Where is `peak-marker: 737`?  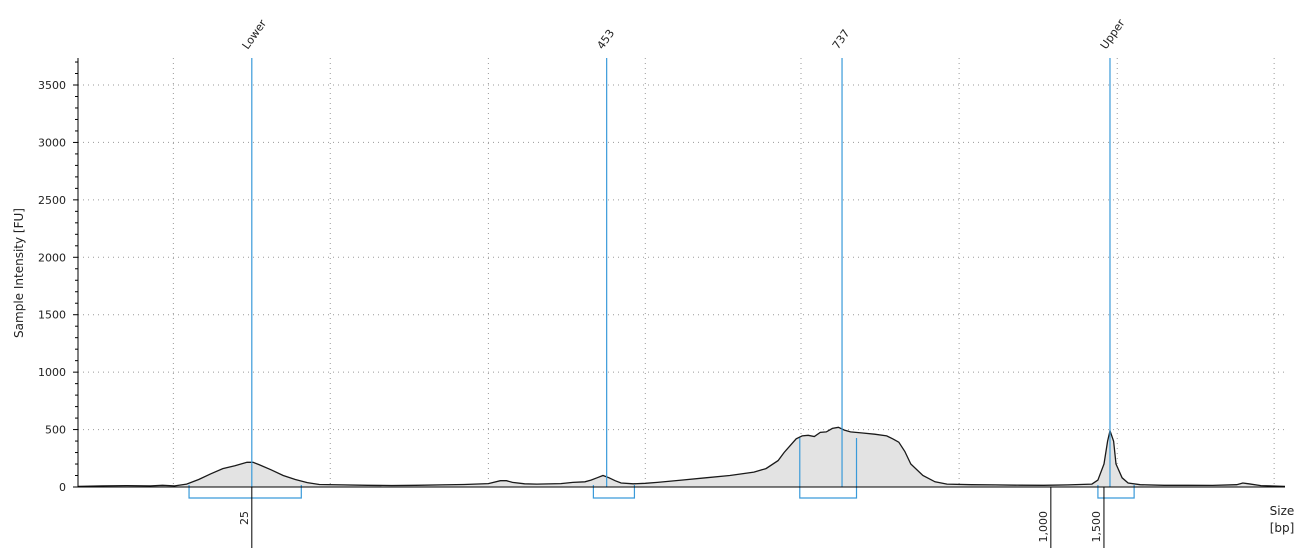
peak-marker: 737 is located at coordinates (828, 263).